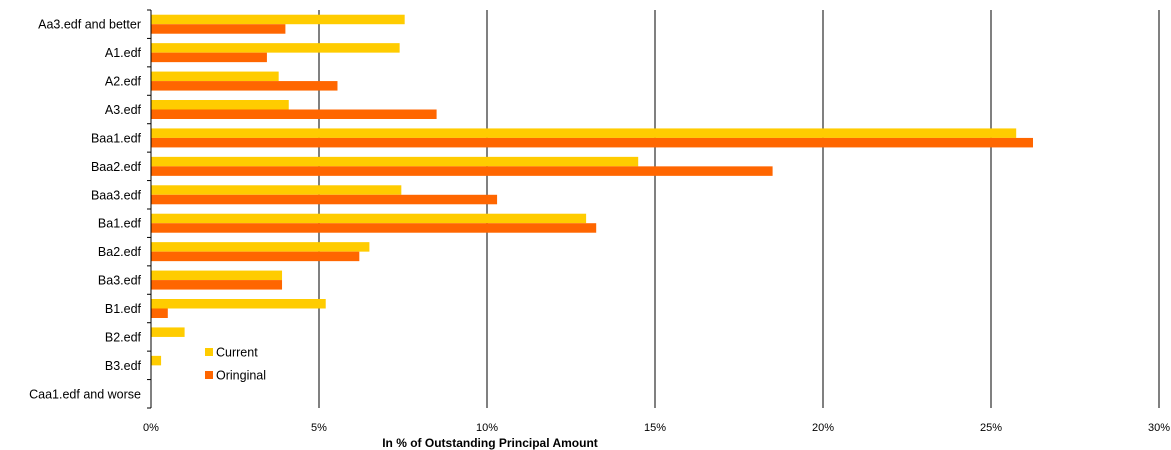  What do you see at coordinates (116, 138) in the screenshot?
I see `category-label: Baa1.edf` at bounding box center [116, 138].